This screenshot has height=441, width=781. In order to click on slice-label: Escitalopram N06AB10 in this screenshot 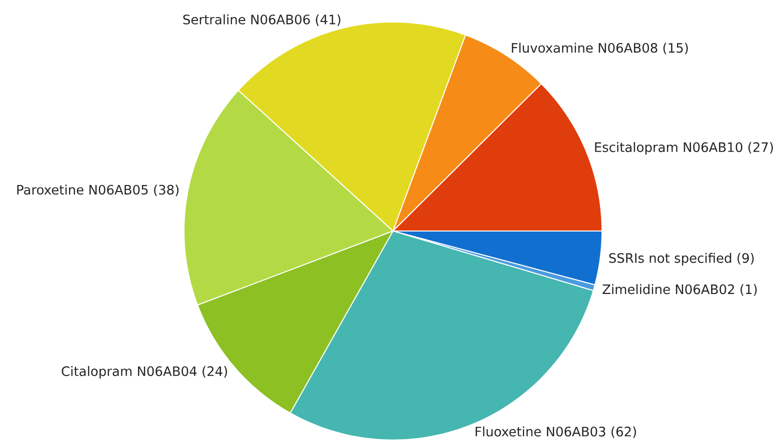, I will do `click(668, 148)`.